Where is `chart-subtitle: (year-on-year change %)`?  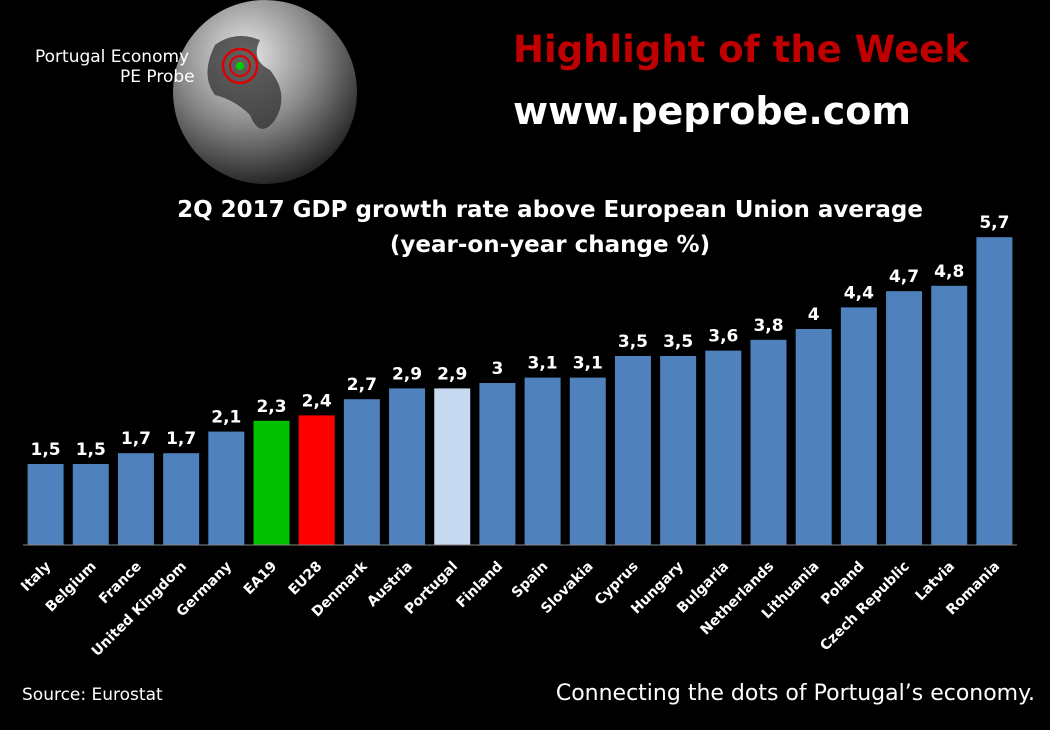 chart-subtitle: (year-on-year change %) is located at coordinates (550, 245).